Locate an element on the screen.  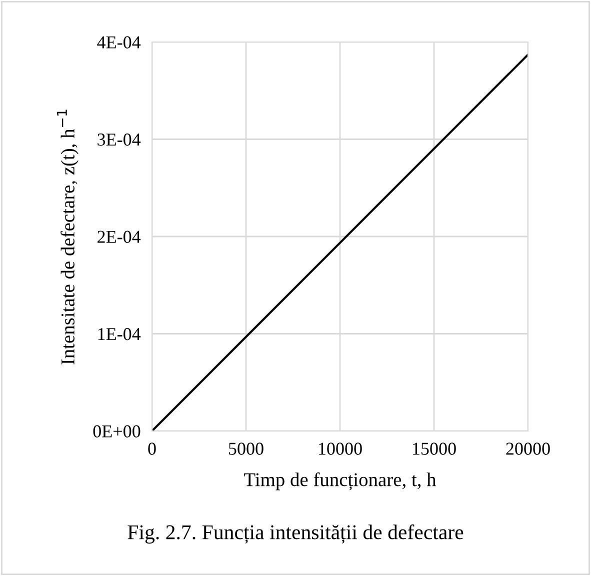
x-axis-title: Timp de funcționare, t, h is located at coordinates (340, 481).